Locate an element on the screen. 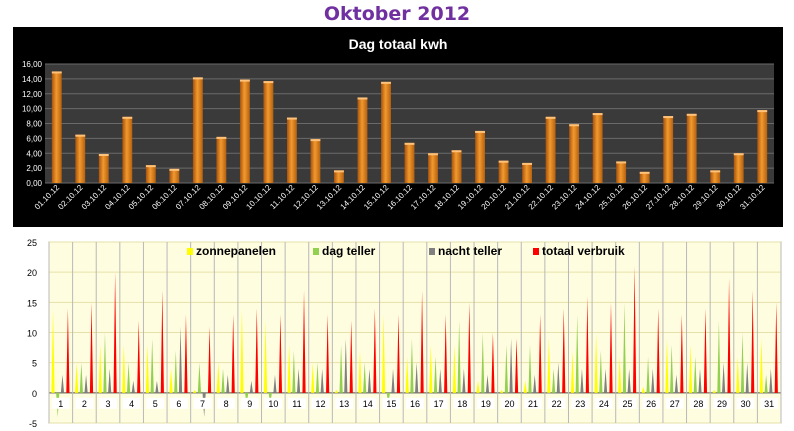 Image resolution: width=794 pixels, height=431 pixels. legend-swatch is located at coordinates (190, 251).